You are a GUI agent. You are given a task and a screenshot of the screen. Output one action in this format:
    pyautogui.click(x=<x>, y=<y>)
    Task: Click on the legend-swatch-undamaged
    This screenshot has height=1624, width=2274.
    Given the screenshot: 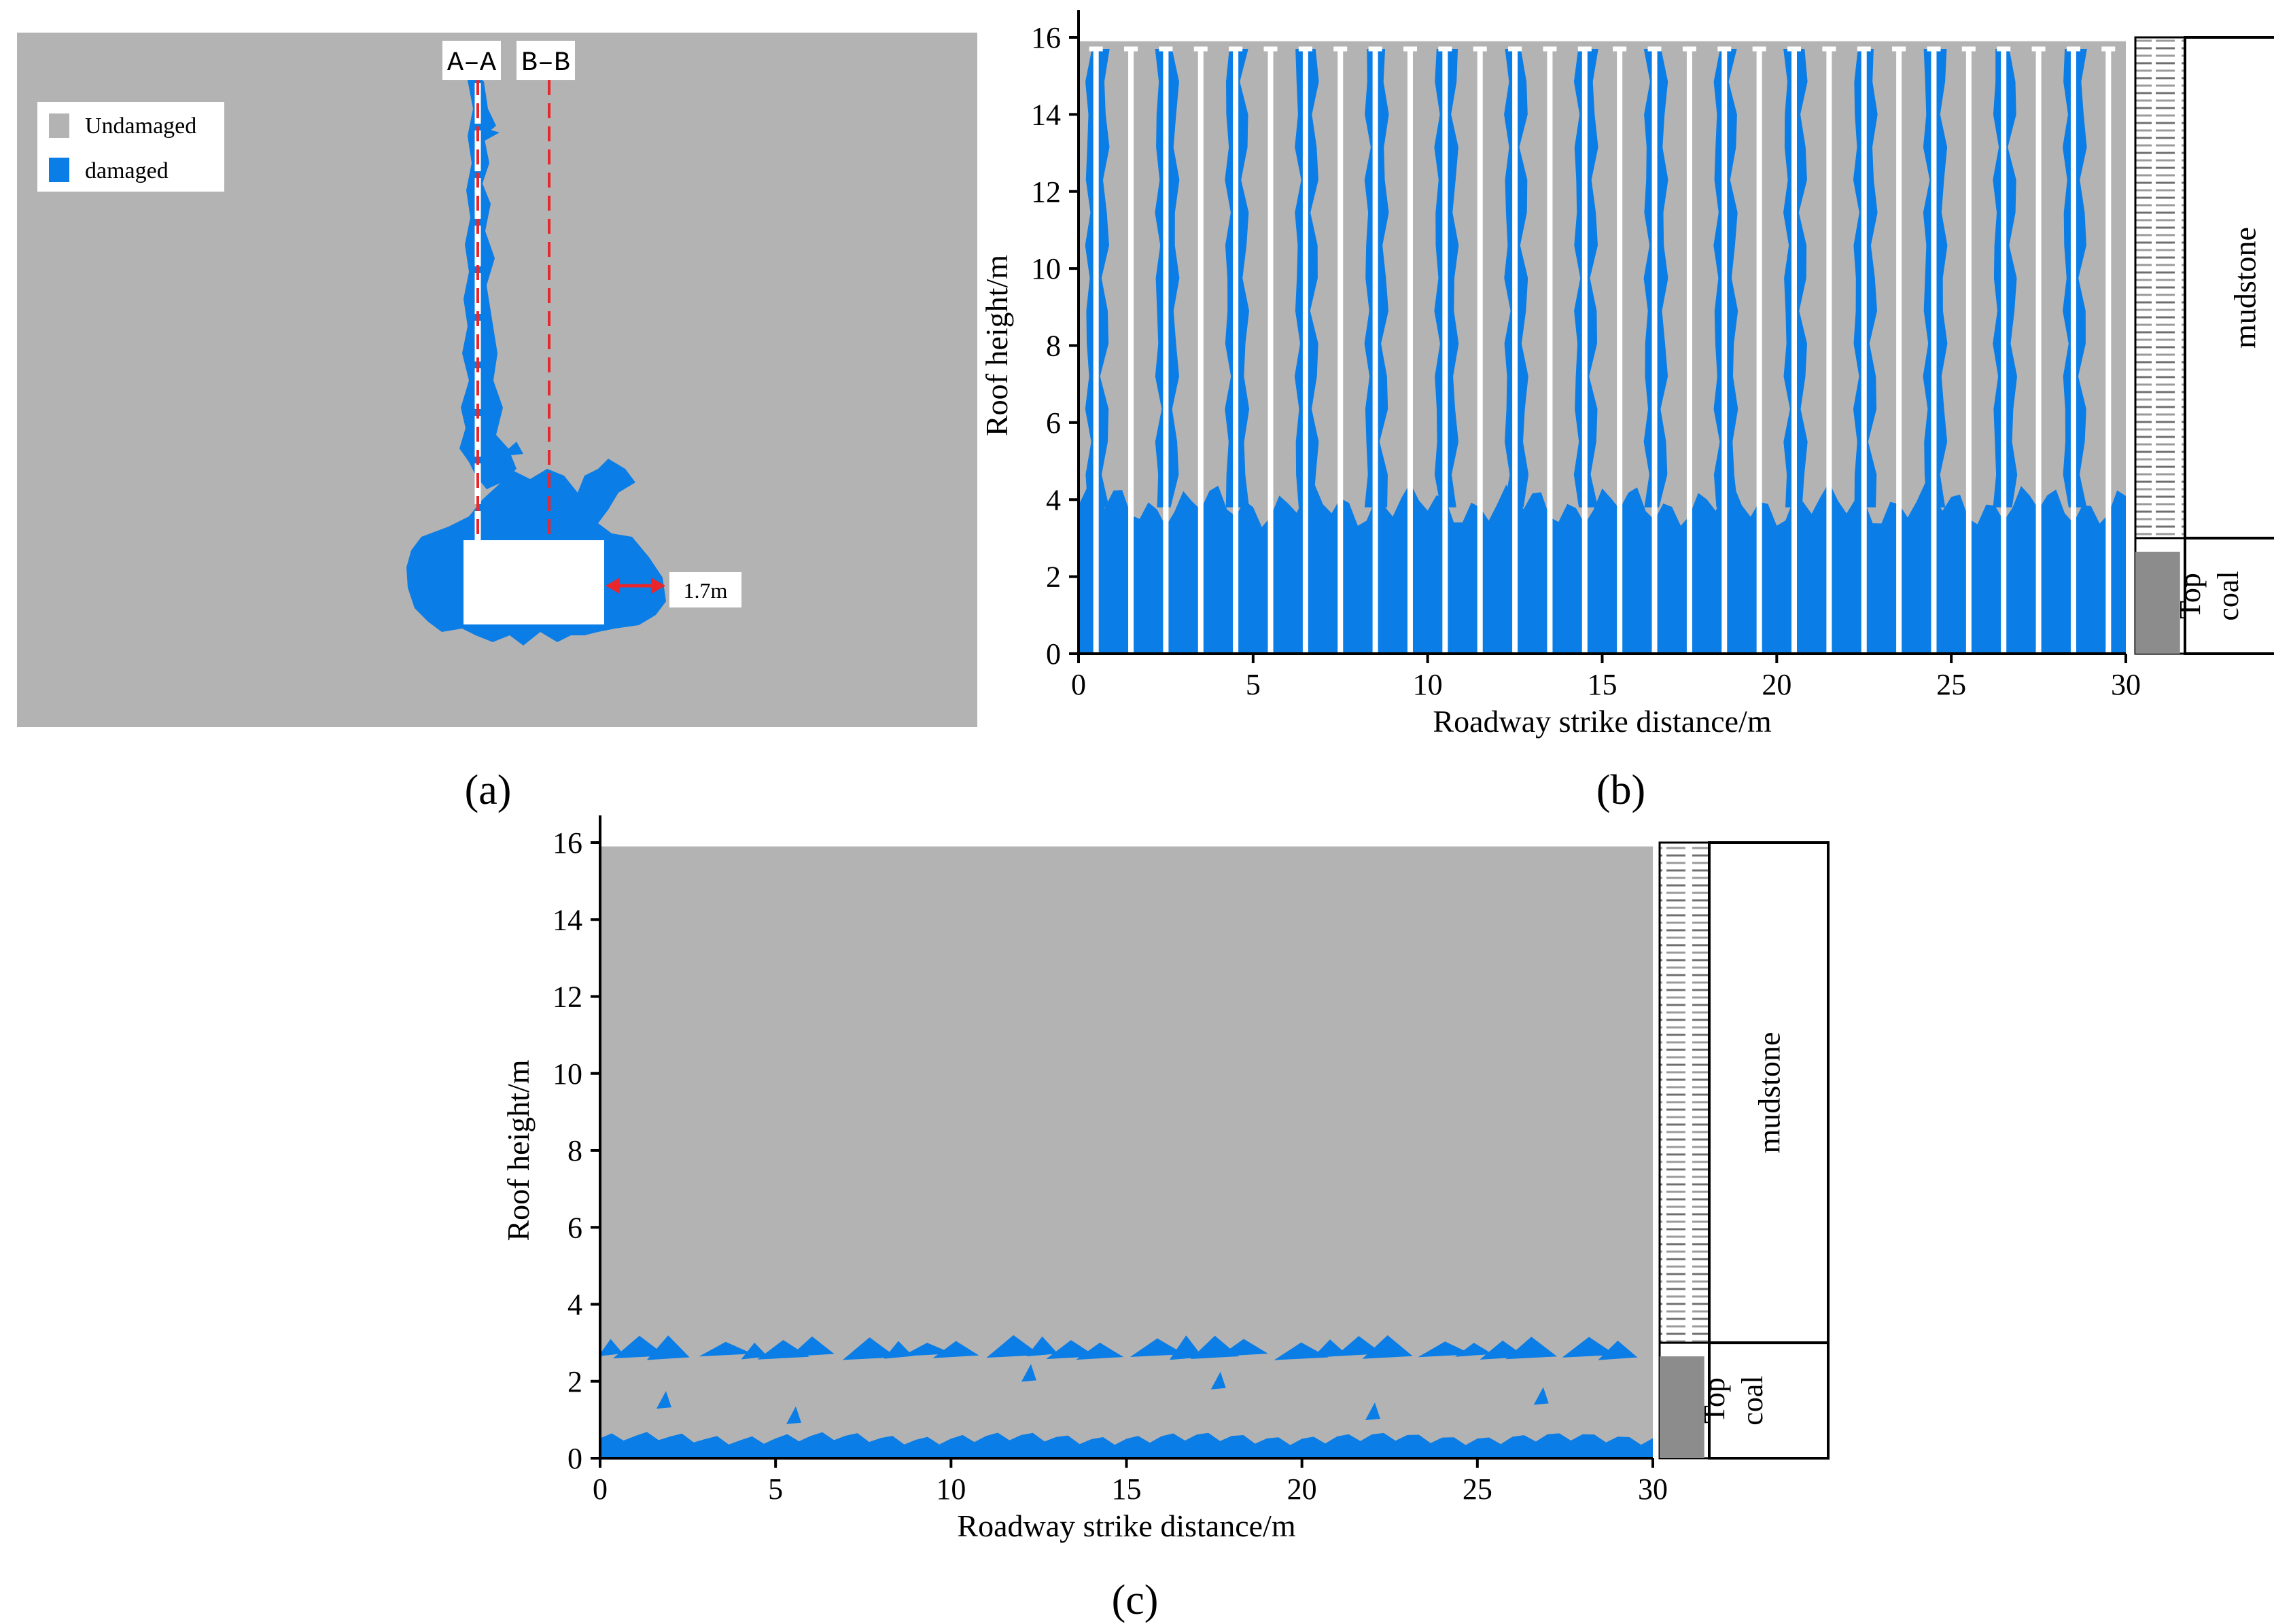 What is the action you would take?
    pyautogui.click(x=59, y=125)
    